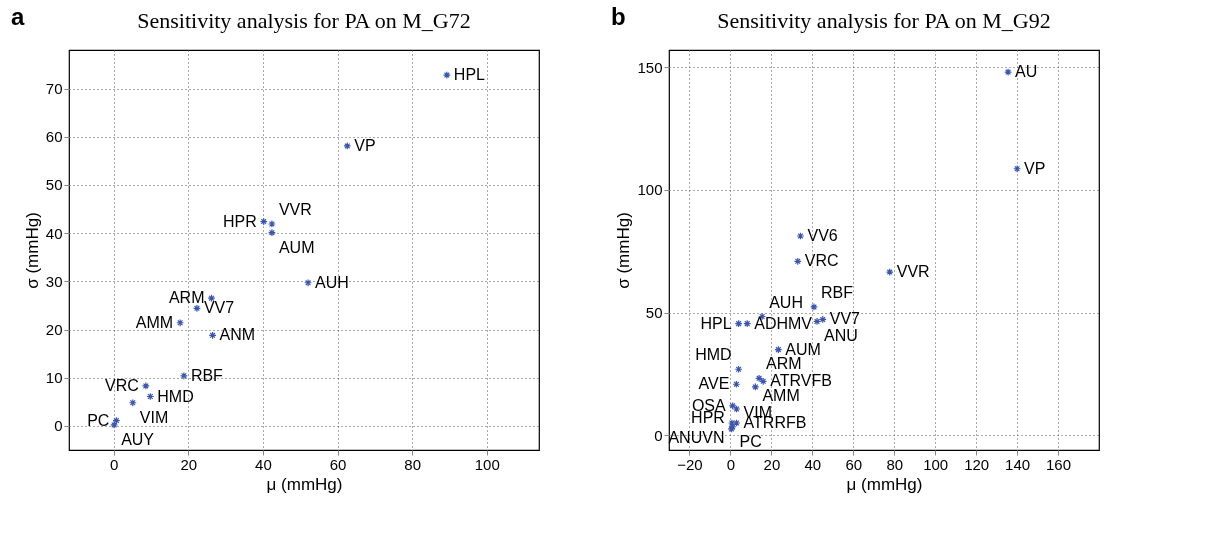 This screenshot has width=1226, height=533. What do you see at coordinates (18, 16) in the screenshot?
I see `text: a` at bounding box center [18, 16].